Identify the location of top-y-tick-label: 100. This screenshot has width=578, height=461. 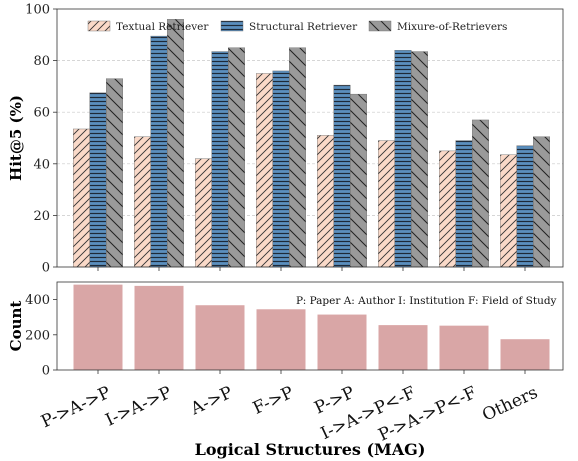
(37, 10).